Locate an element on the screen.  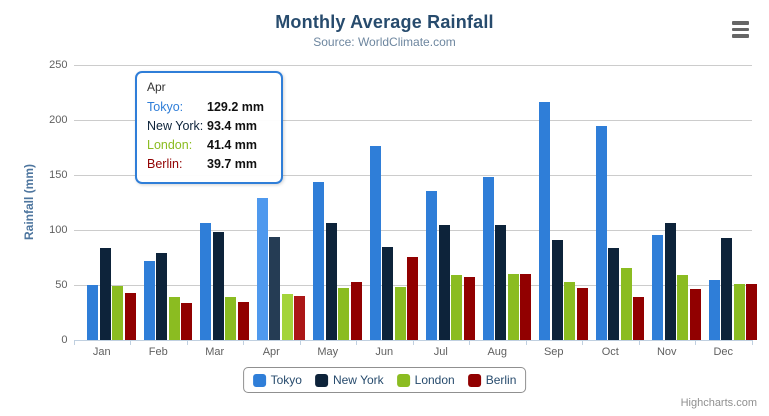
bar-new-york-aug is located at coordinates (501, 282).